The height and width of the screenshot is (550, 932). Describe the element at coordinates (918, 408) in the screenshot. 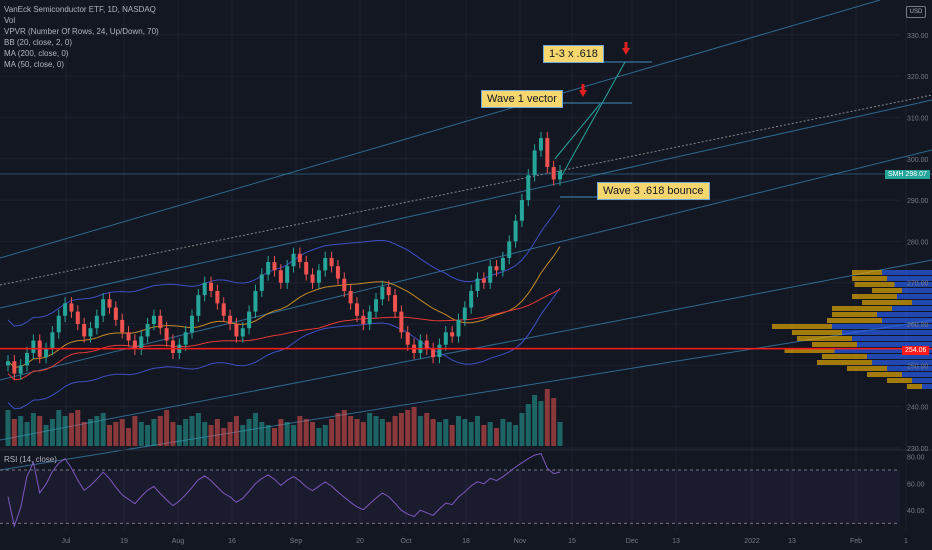

I see `price-axis-tick: 240.00` at that location.